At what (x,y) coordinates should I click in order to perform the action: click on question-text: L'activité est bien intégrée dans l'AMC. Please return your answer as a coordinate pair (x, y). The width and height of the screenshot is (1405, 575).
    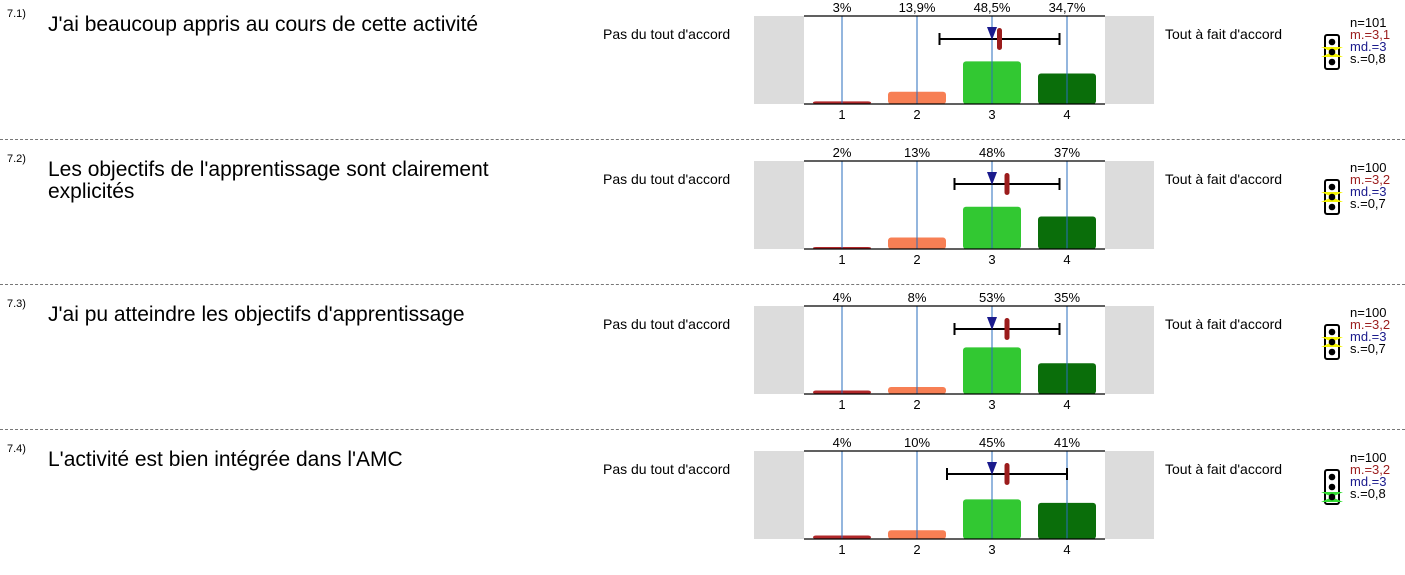
    Looking at the image, I should click on (225, 459).